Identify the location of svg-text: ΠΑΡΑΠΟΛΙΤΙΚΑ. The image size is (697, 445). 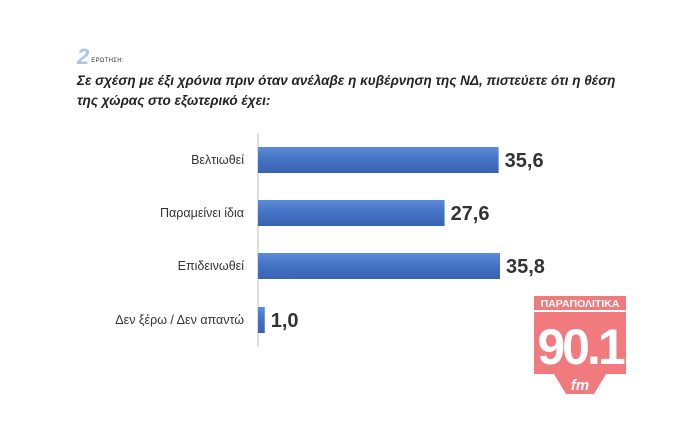
(580, 304).